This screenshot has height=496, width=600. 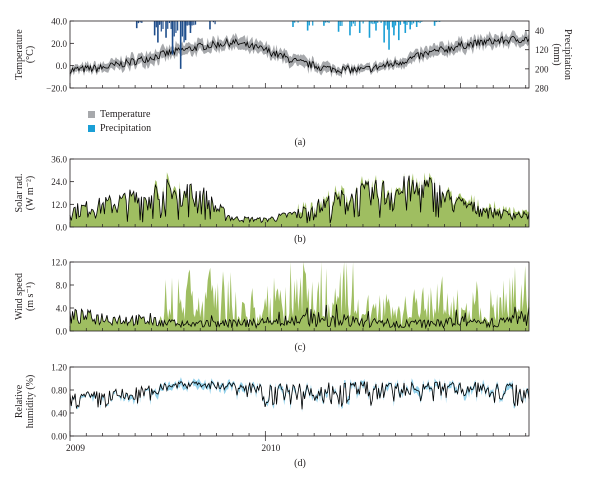 I want to click on solar-radiation-band, so click(x=299, y=199).